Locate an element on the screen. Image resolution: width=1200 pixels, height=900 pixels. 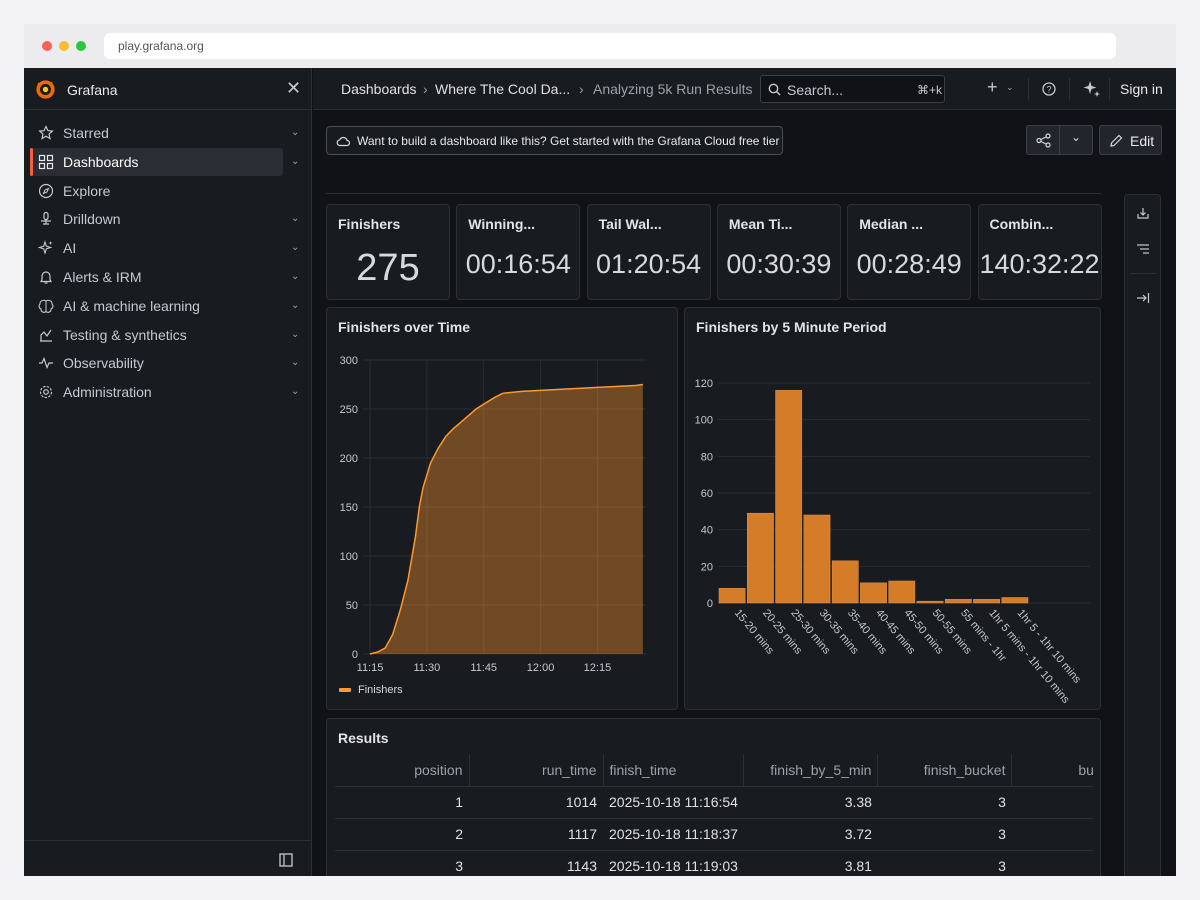
sidebar-item-explore: Explore is located at coordinates (156, 191).